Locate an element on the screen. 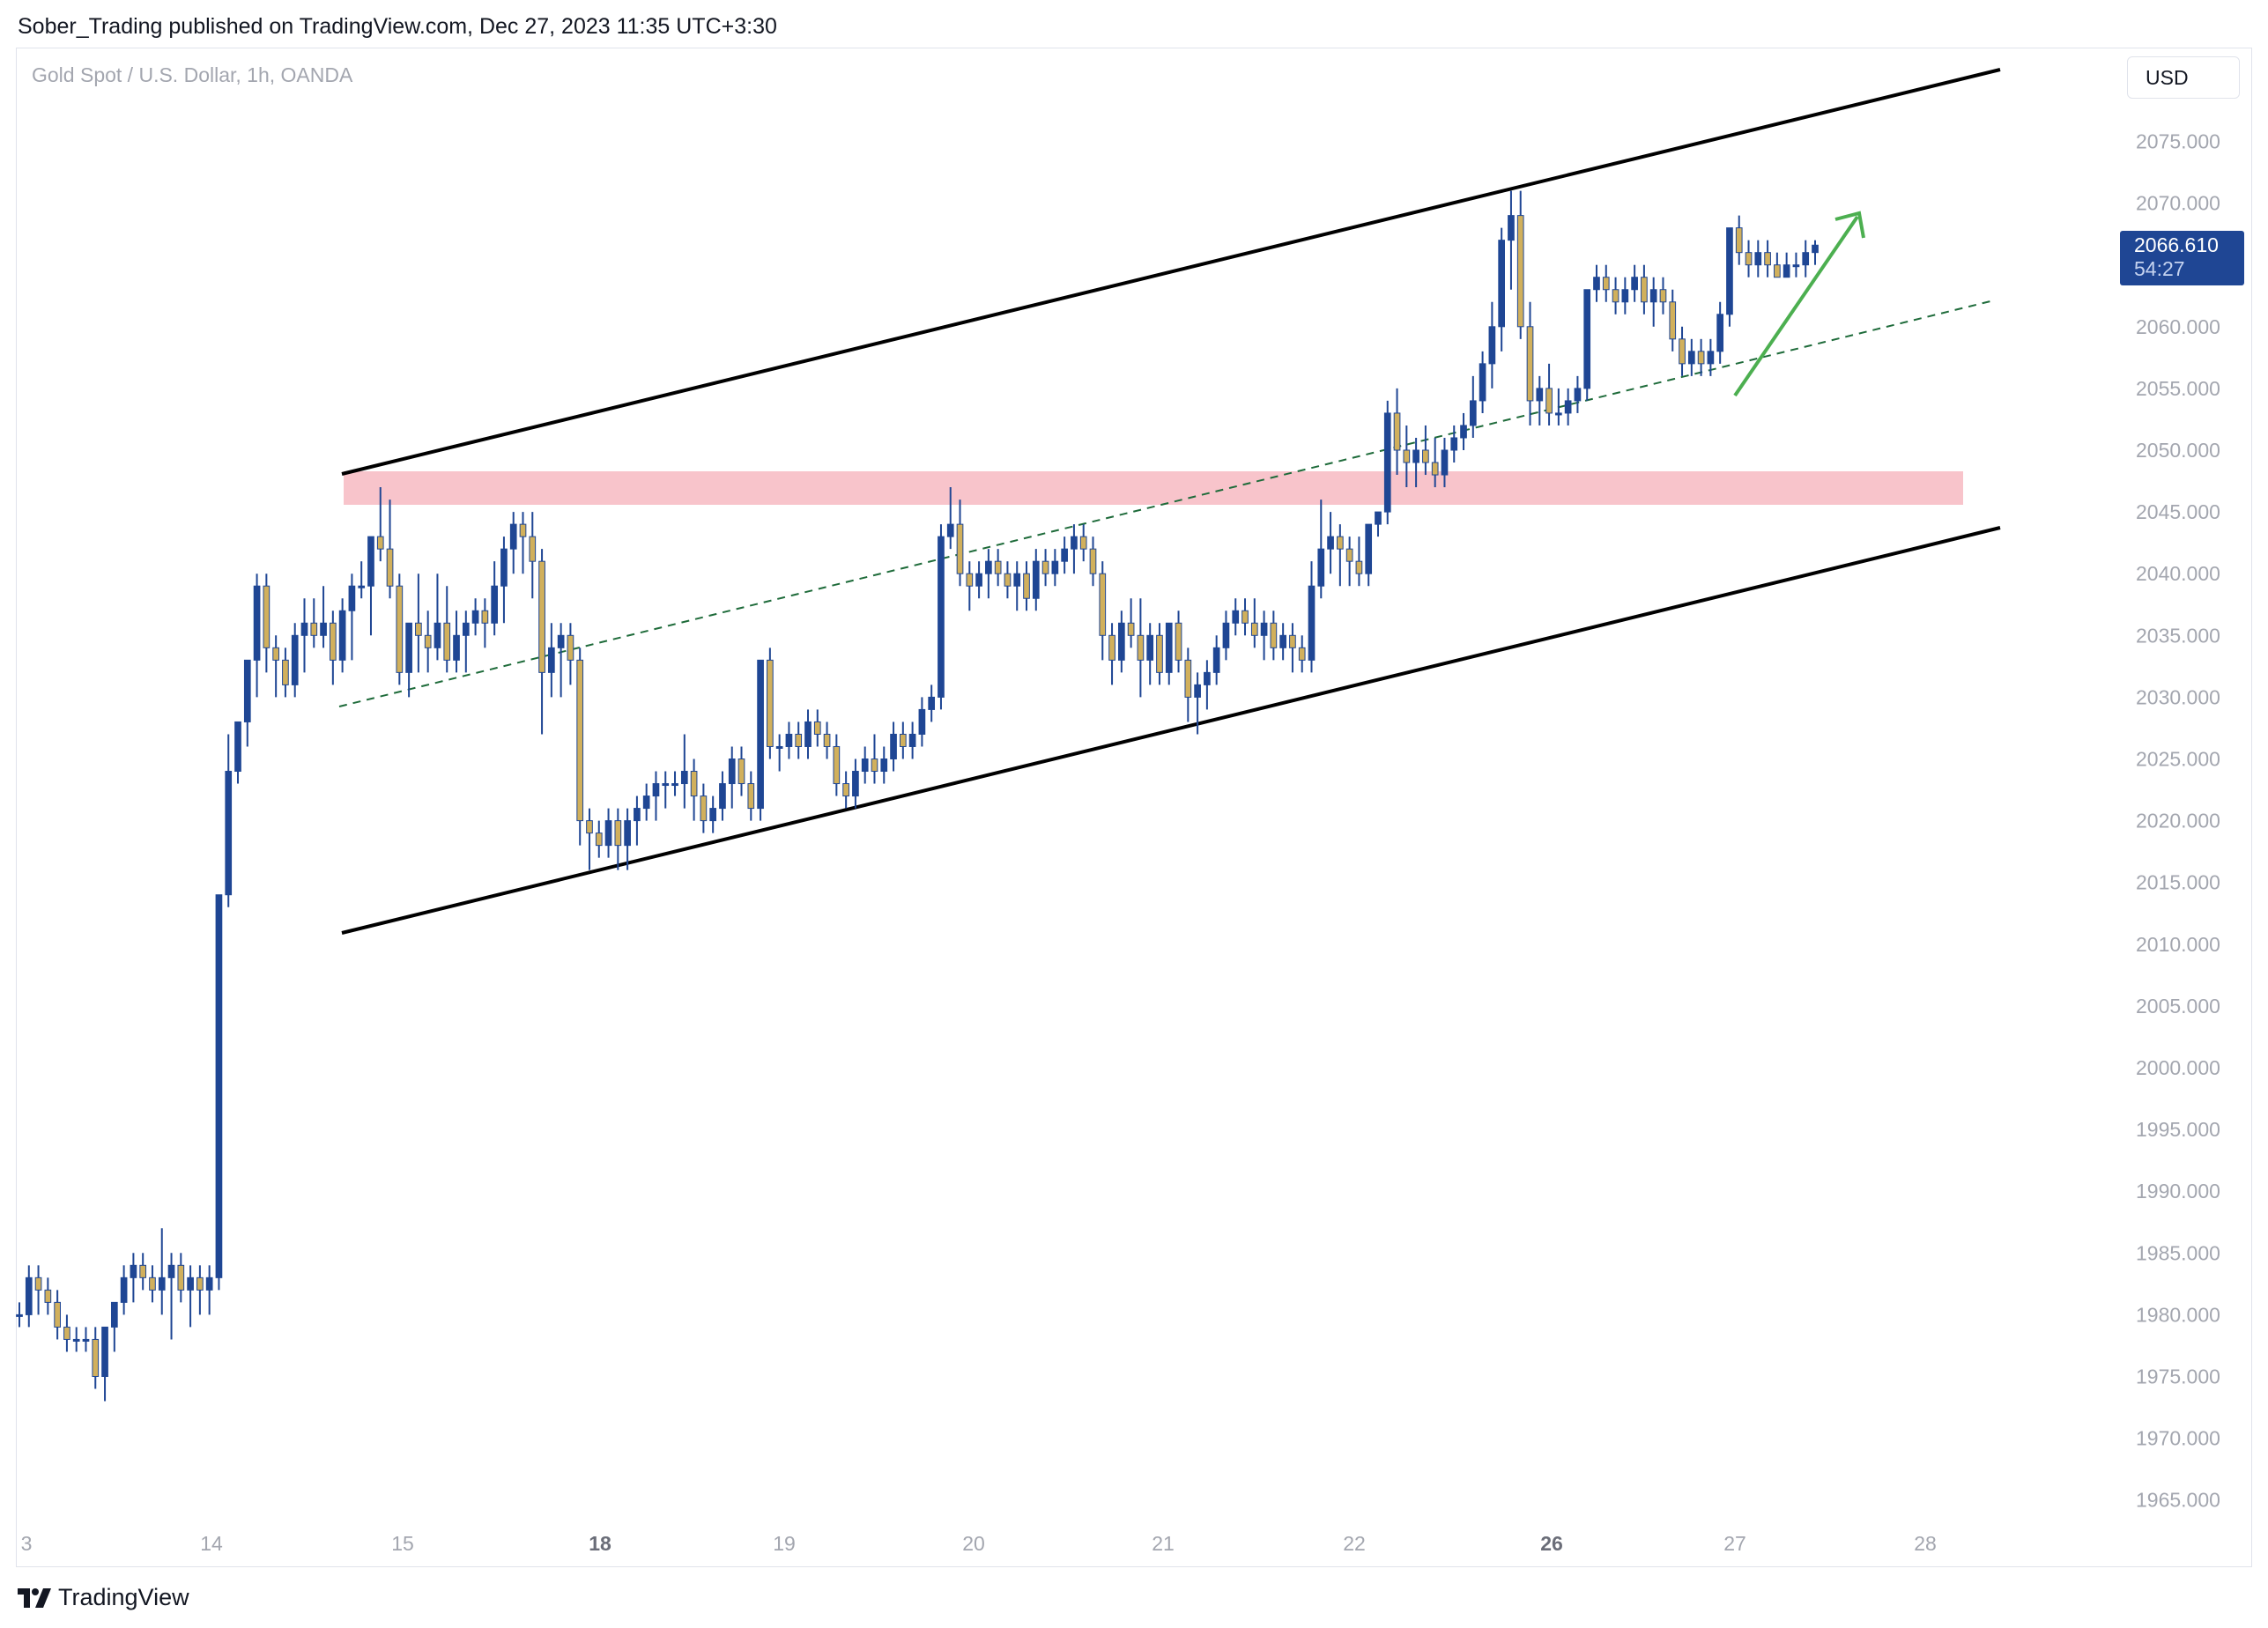  currency-button: USD is located at coordinates (2183, 77).